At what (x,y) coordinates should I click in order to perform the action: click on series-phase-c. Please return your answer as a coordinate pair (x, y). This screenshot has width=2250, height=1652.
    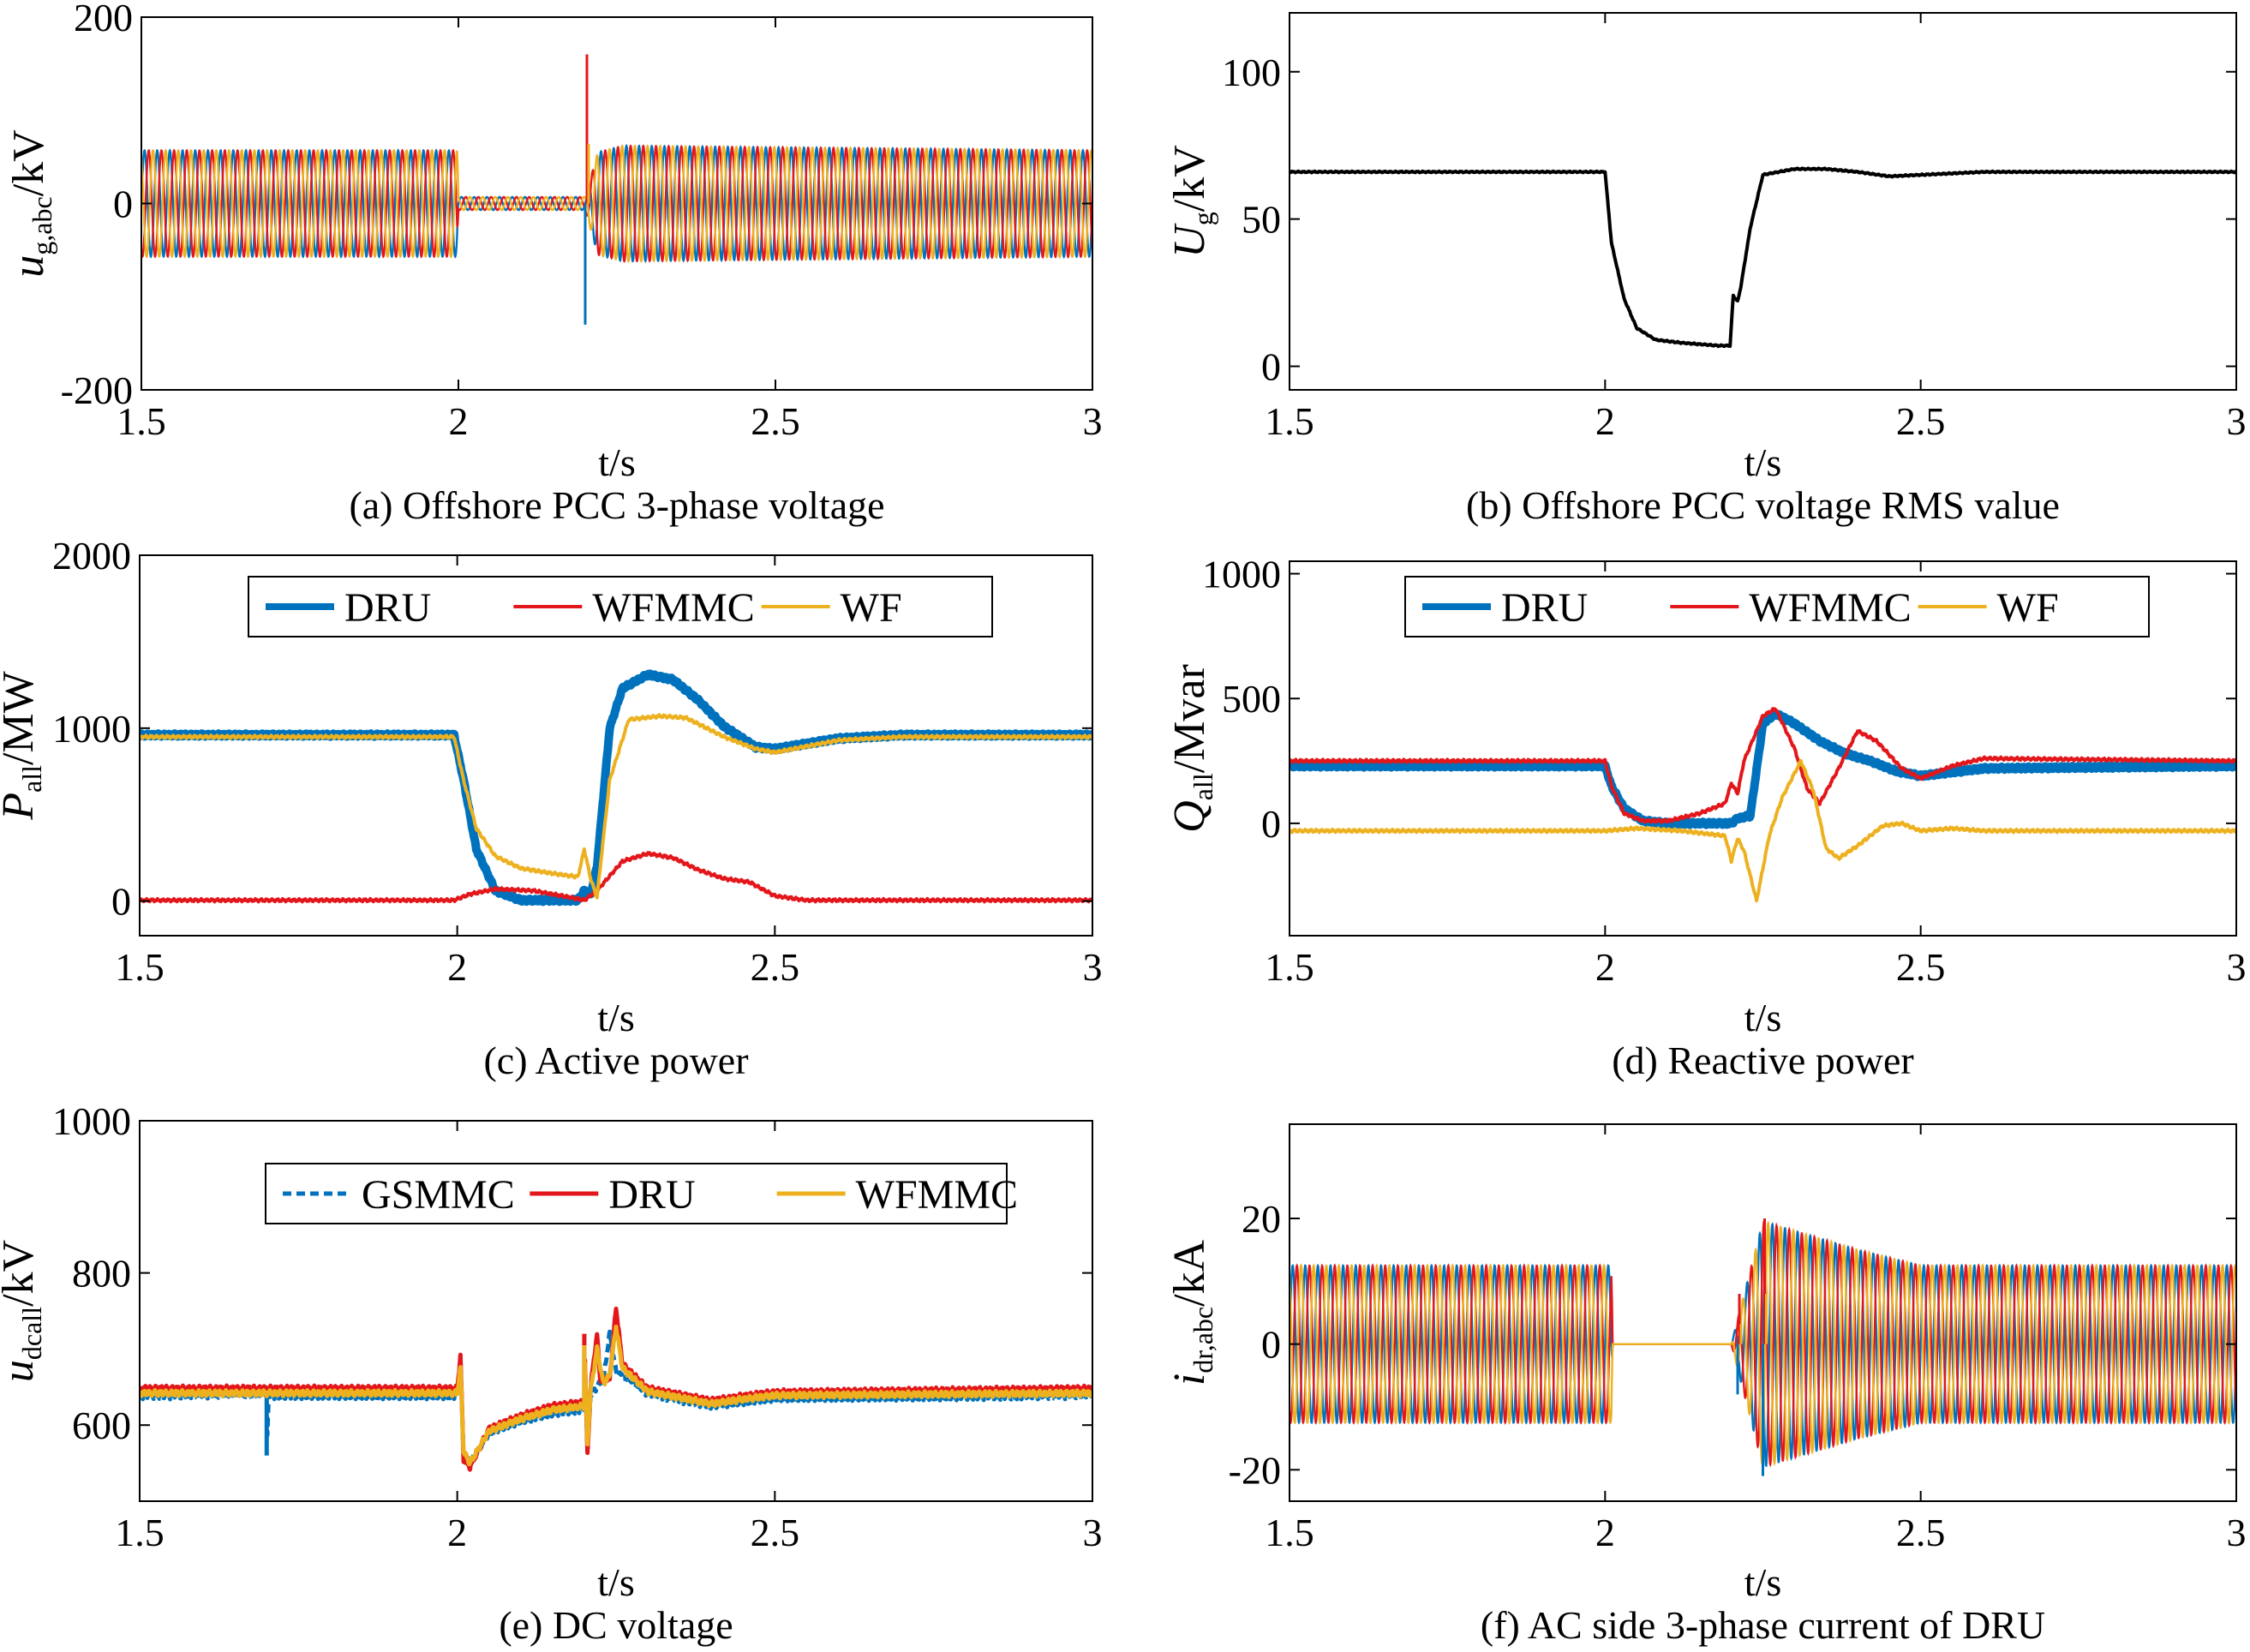
    Looking at the image, I should click on (617, 203).